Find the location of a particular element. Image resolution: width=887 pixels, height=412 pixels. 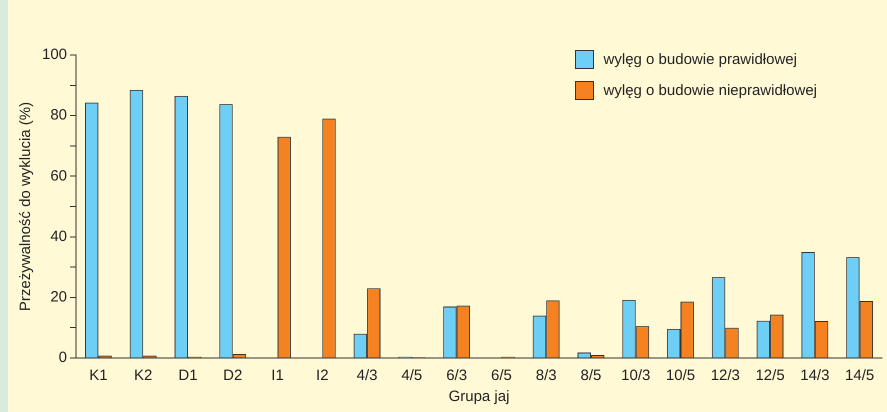

x-tick-label: 10/5 is located at coordinates (681, 375).